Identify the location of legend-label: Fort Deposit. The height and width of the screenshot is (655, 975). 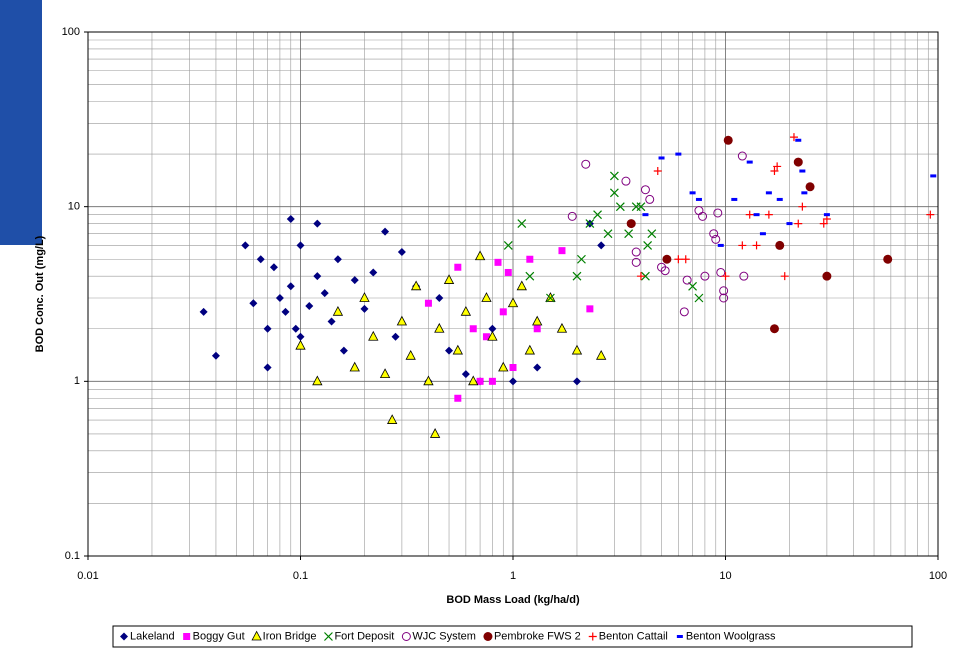
(364, 636).